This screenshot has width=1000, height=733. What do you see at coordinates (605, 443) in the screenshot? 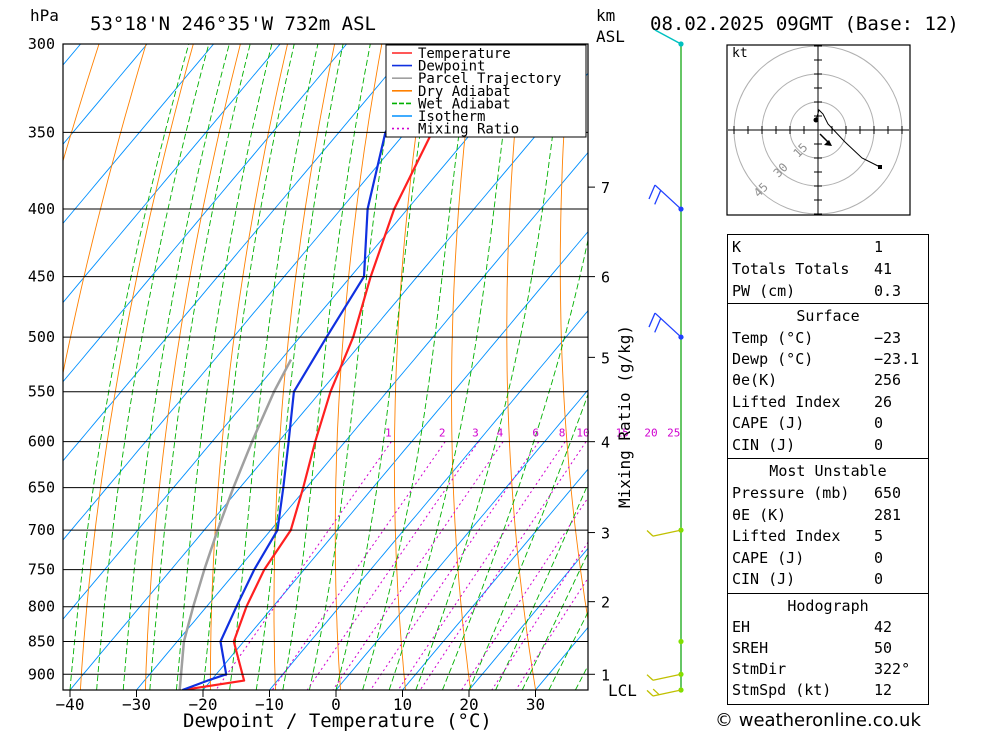
I see `km-tick-label: 4` at bounding box center [605, 443].